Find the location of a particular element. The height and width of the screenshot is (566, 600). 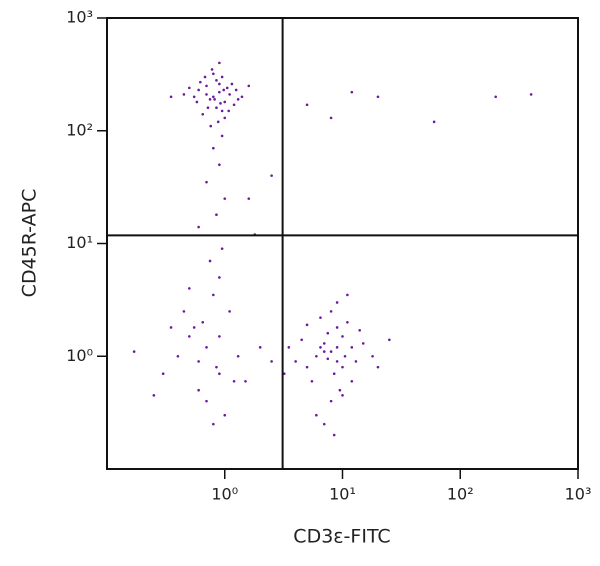

y-tick-label: 10² is located at coordinates (79, 129).